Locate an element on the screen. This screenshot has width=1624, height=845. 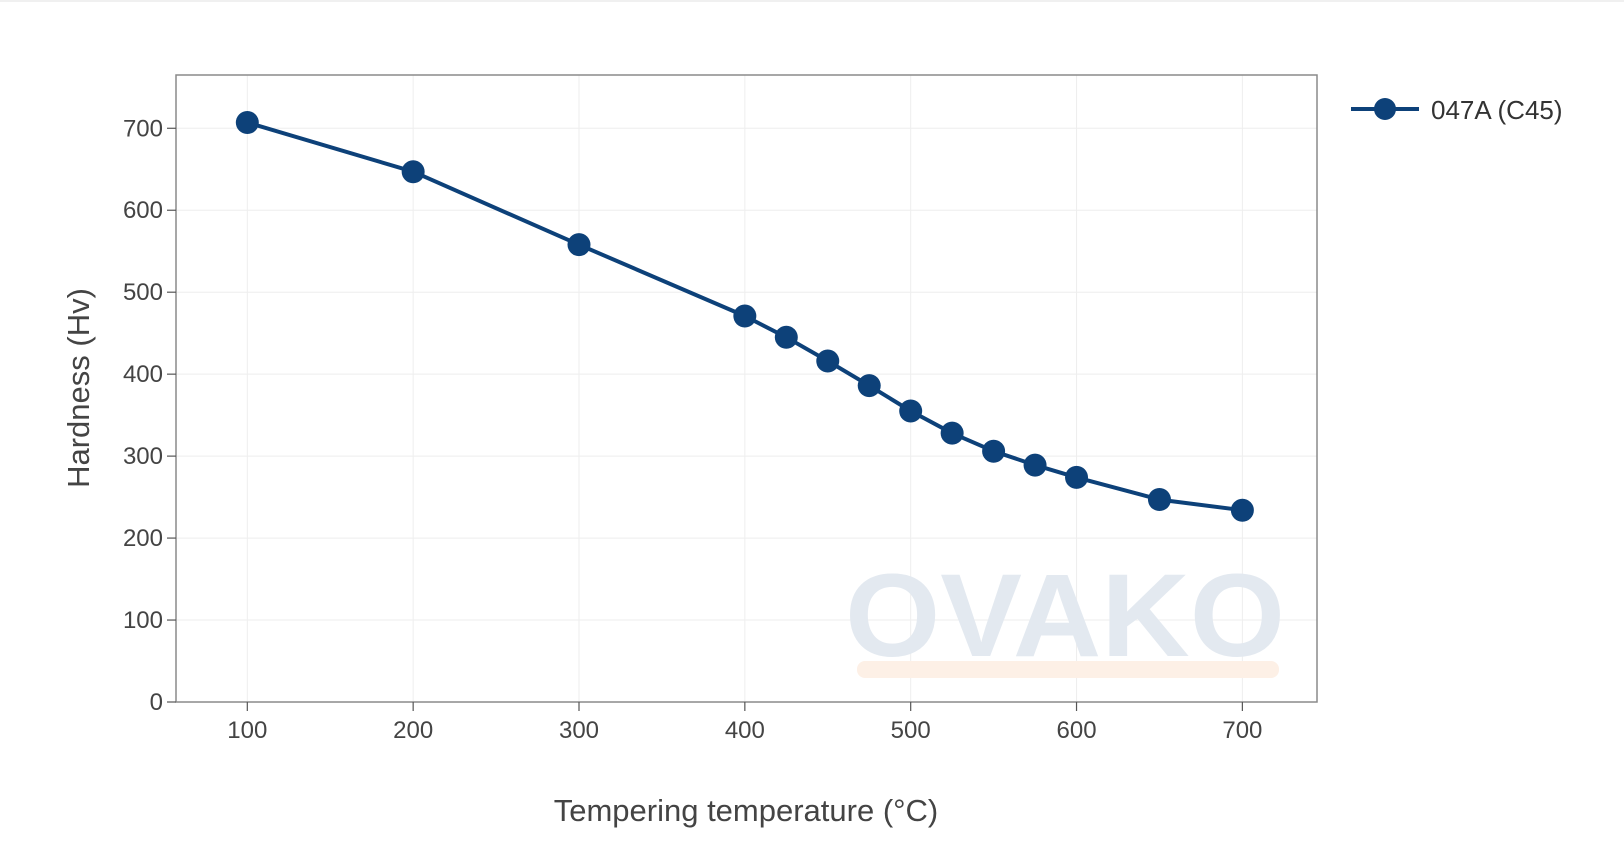
watermark-accent-bar is located at coordinates (1068, 669).